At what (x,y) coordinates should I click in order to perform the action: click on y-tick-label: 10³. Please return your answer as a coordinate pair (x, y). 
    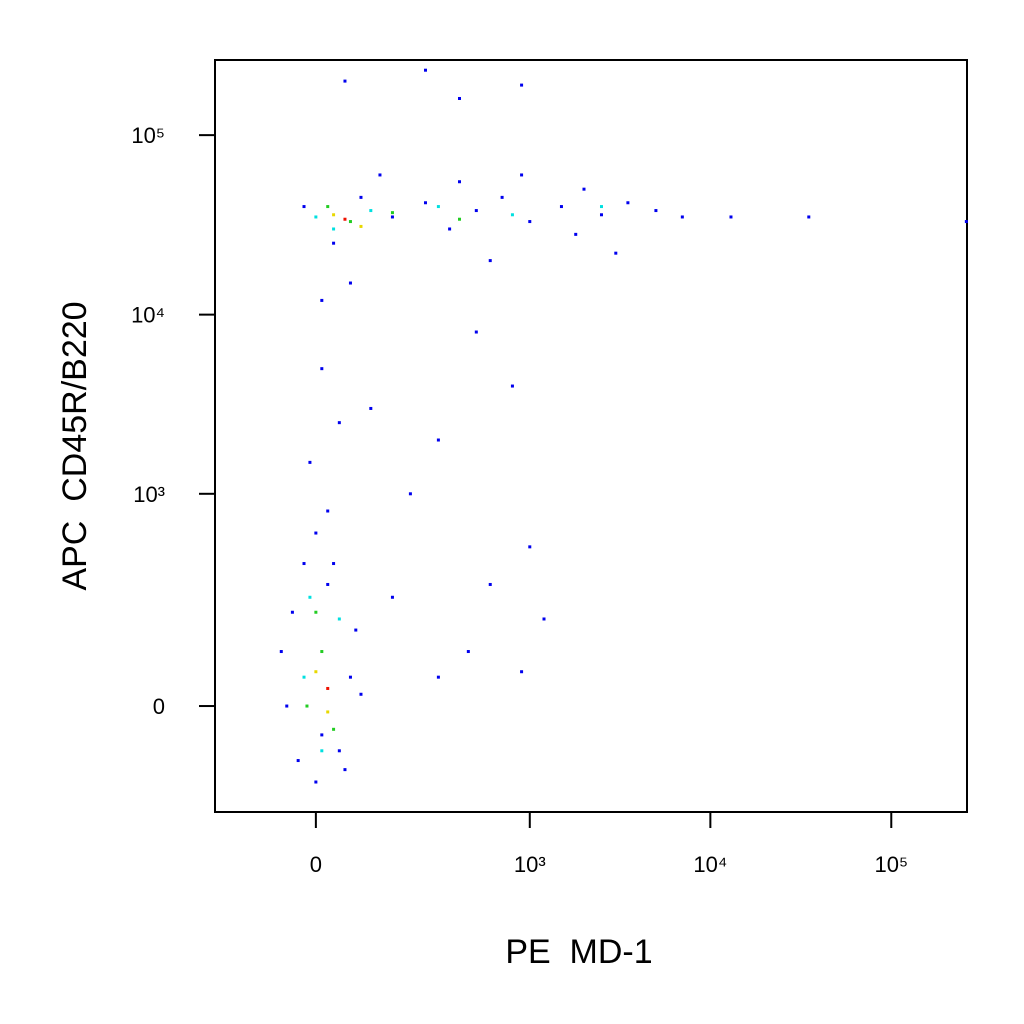
    Looking at the image, I should click on (149, 494).